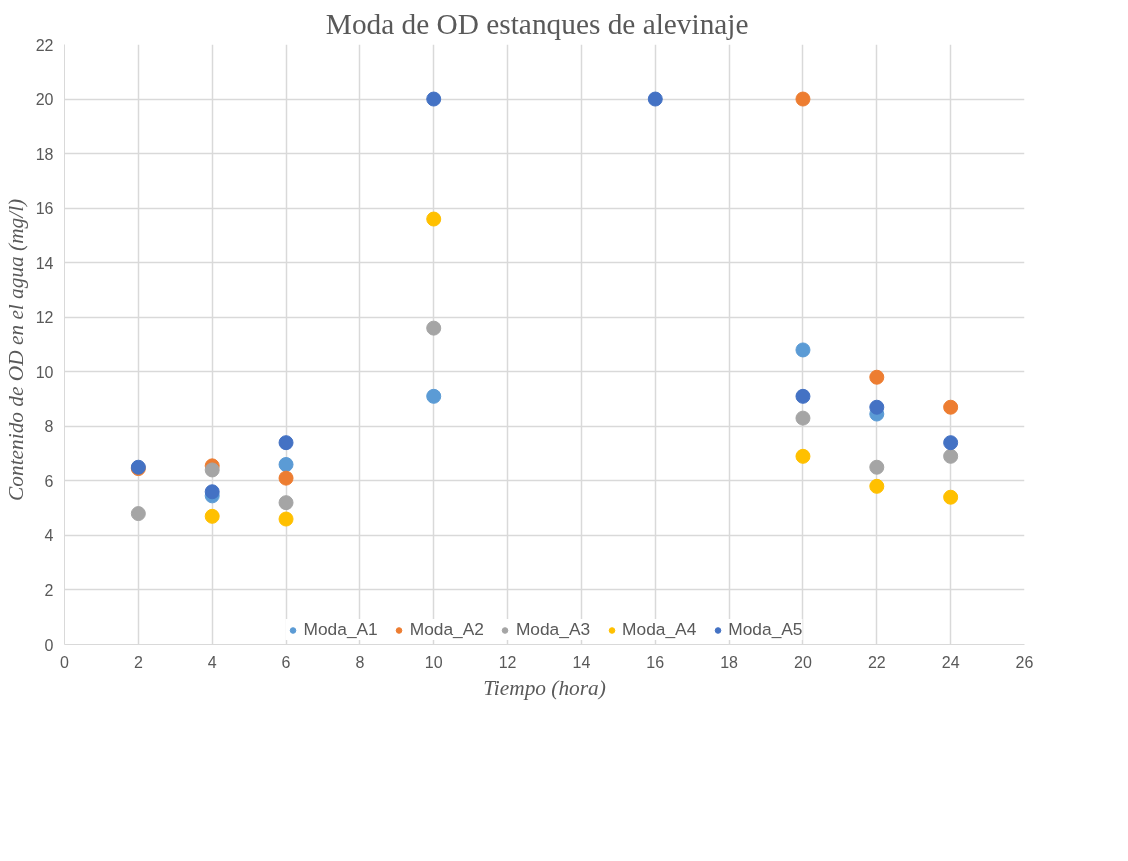  What do you see at coordinates (44, 263) in the screenshot?
I see `y-tick-label: 14` at bounding box center [44, 263].